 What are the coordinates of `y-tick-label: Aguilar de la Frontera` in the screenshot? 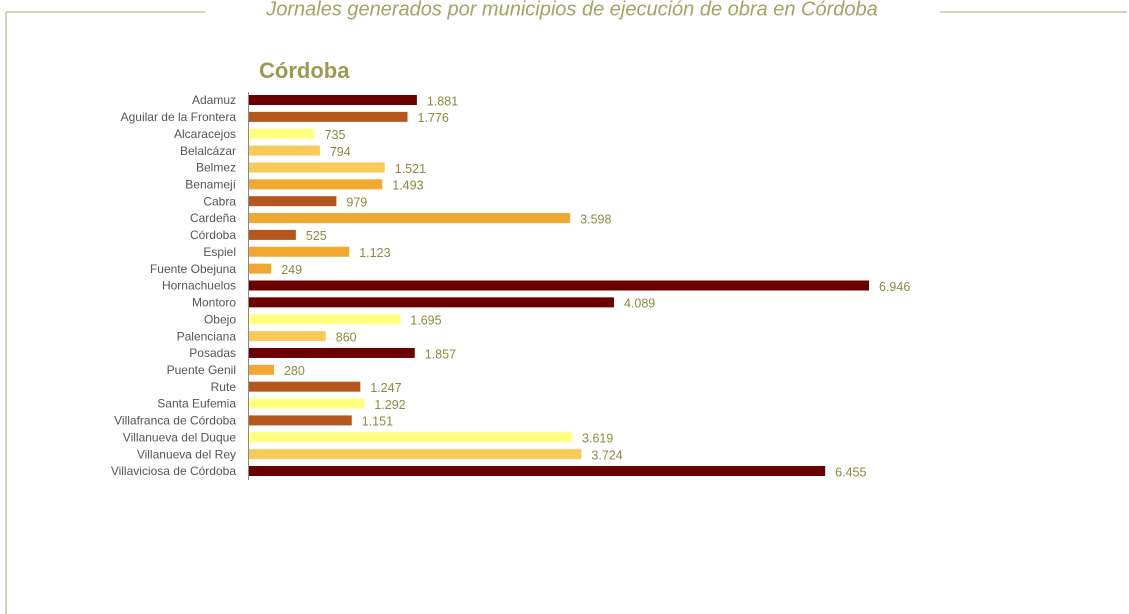 It's located at (179, 117).